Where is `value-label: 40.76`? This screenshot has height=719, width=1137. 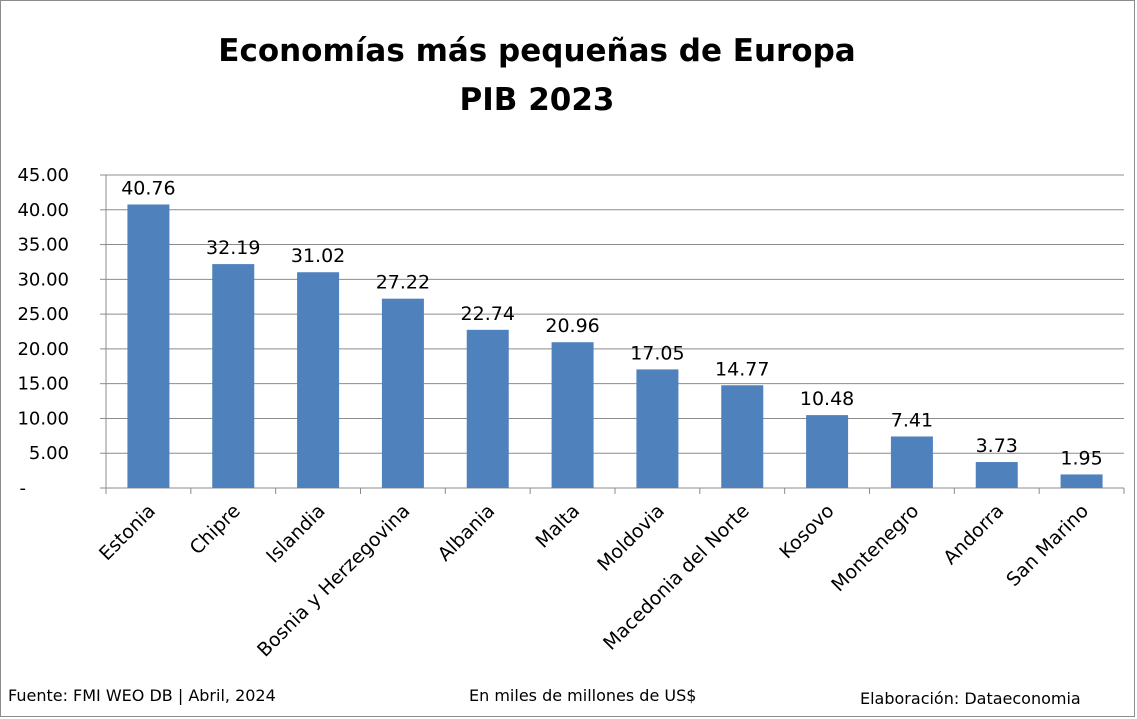
value-label: 40.76 is located at coordinates (148, 188).